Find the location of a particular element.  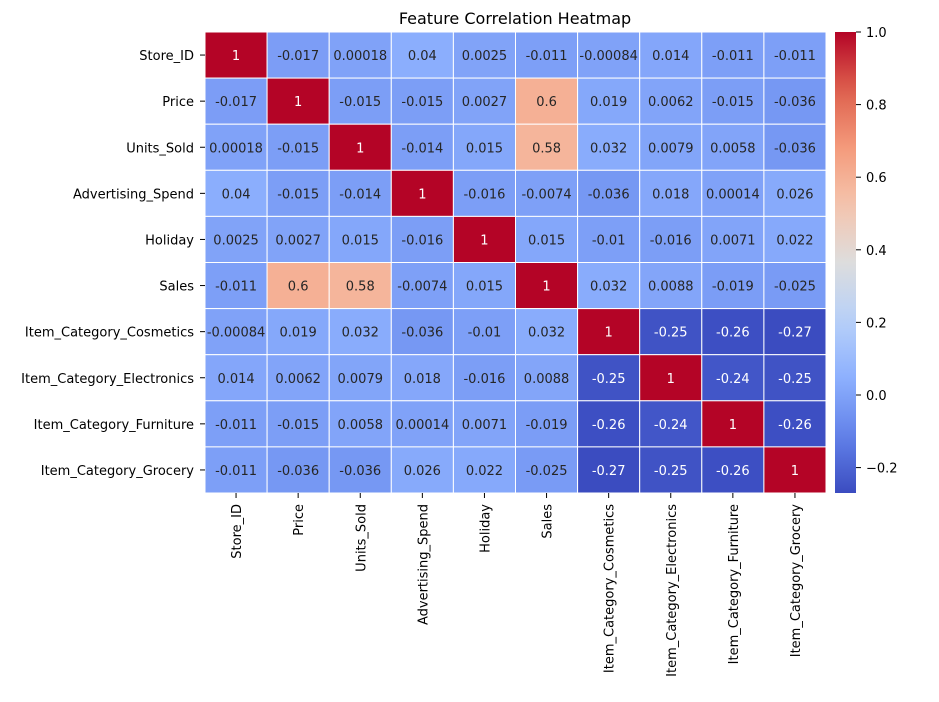

y-tick-label: Advertising_Spend is located at coordinates (133, 194).